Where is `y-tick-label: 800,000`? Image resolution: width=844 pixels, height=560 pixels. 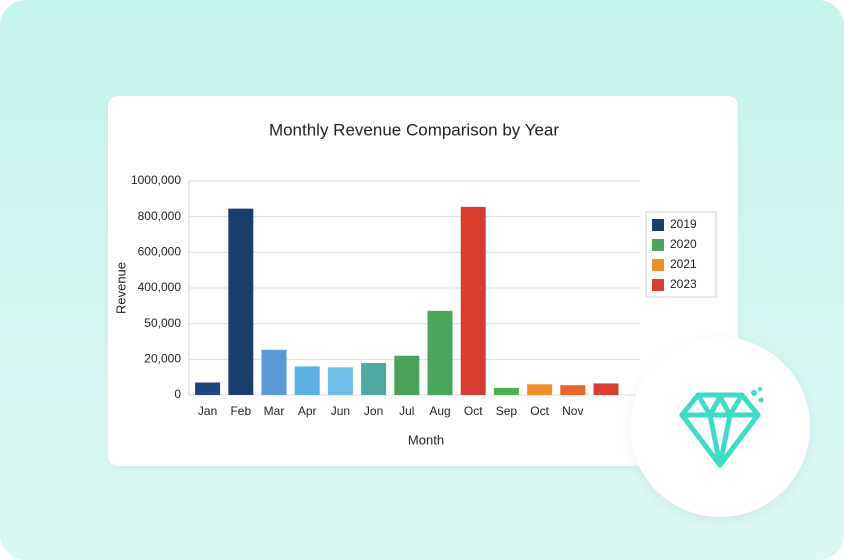 y-tick-label: 800,000 is located at coordinates (160, 216).